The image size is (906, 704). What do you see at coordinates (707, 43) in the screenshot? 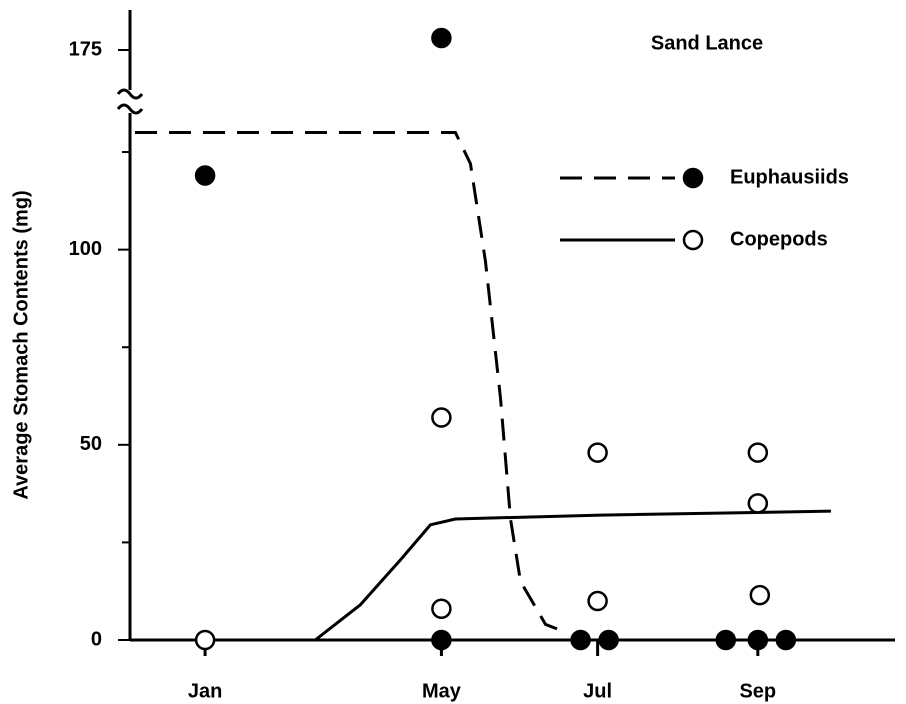
I see `chart-title: Sand Lance` at bounding box center [707, 43].